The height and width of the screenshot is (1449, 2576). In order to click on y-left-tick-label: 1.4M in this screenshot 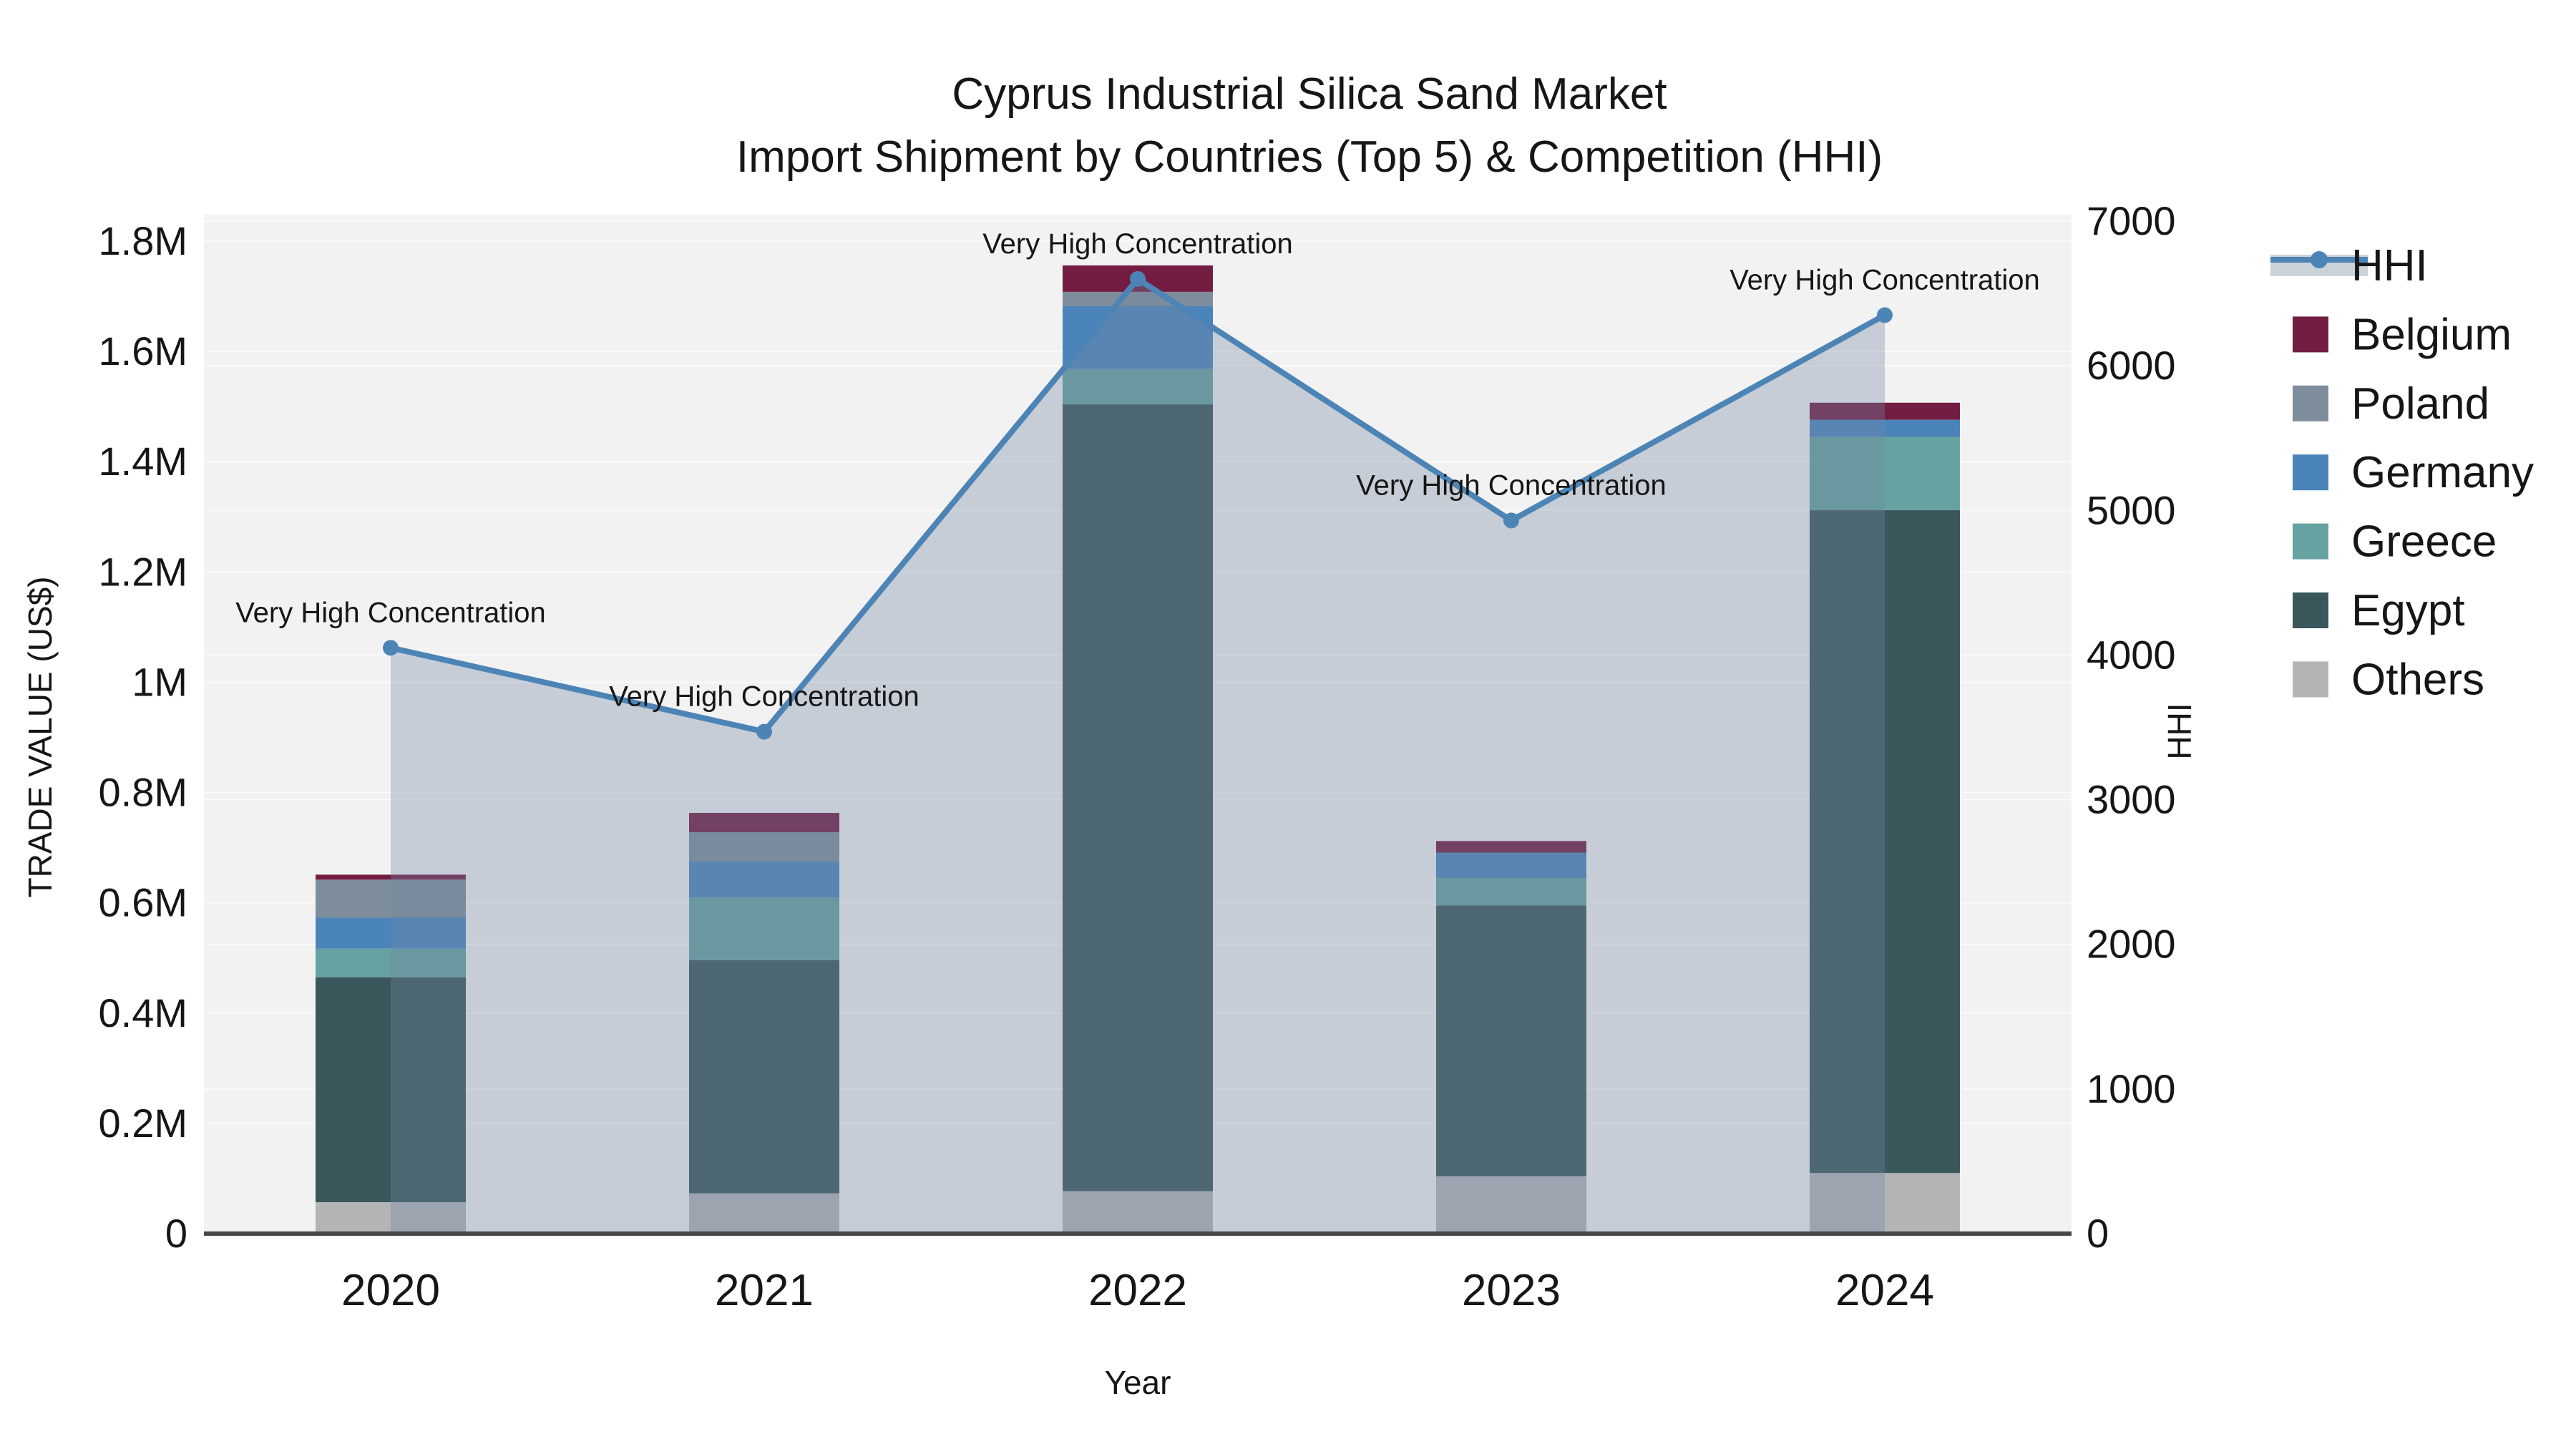, I will do `click(143, 461)`.